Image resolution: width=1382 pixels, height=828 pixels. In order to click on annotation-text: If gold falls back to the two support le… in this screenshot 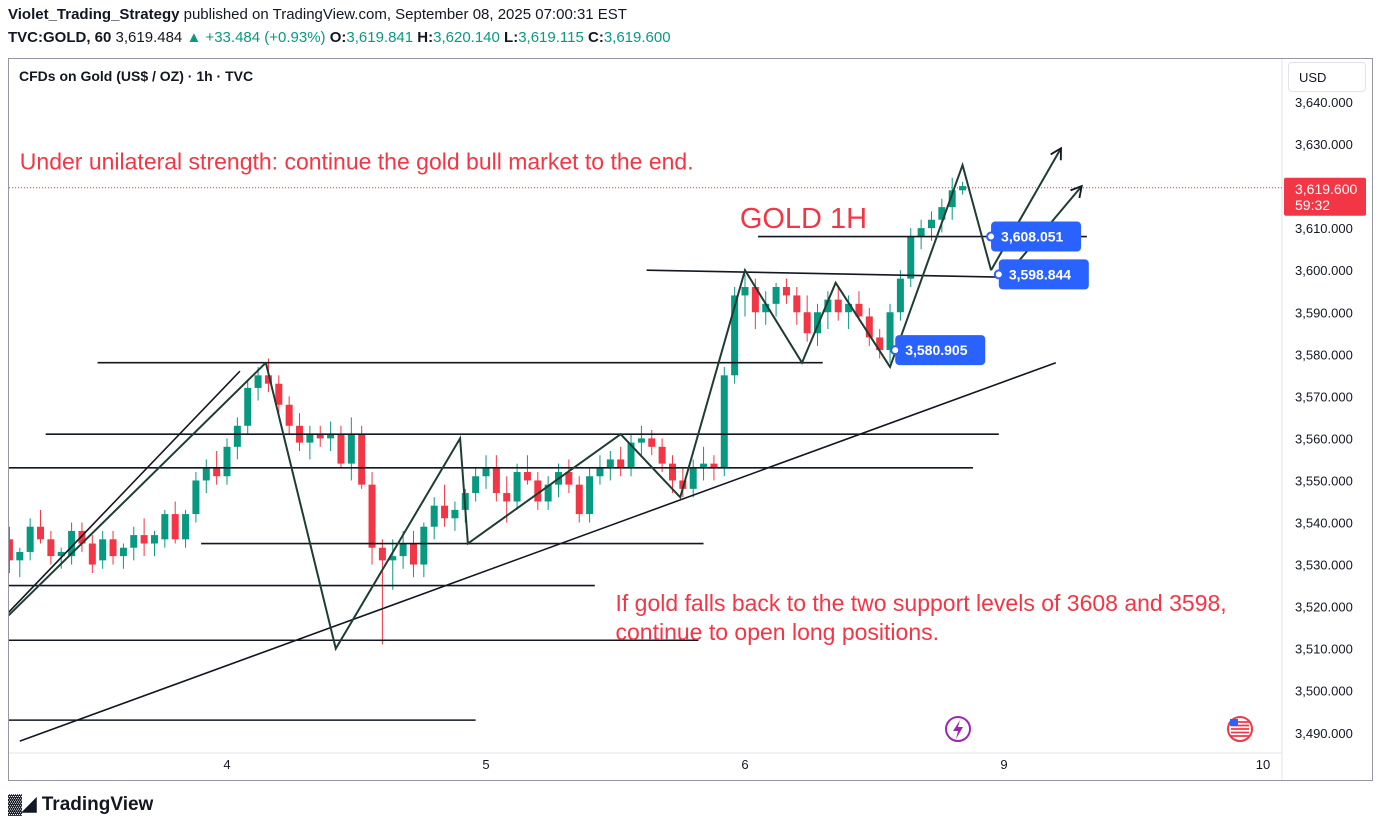, I will do `click(921, 603)`.